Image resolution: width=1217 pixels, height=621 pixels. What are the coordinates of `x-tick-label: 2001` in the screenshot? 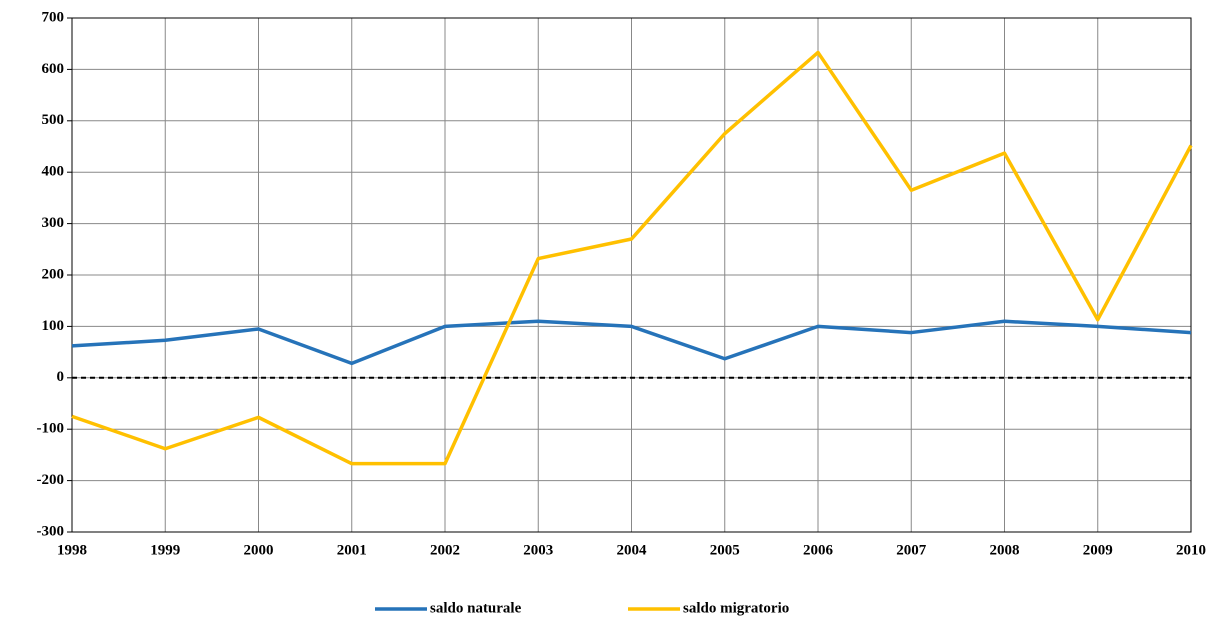 It's located at (352, 550).